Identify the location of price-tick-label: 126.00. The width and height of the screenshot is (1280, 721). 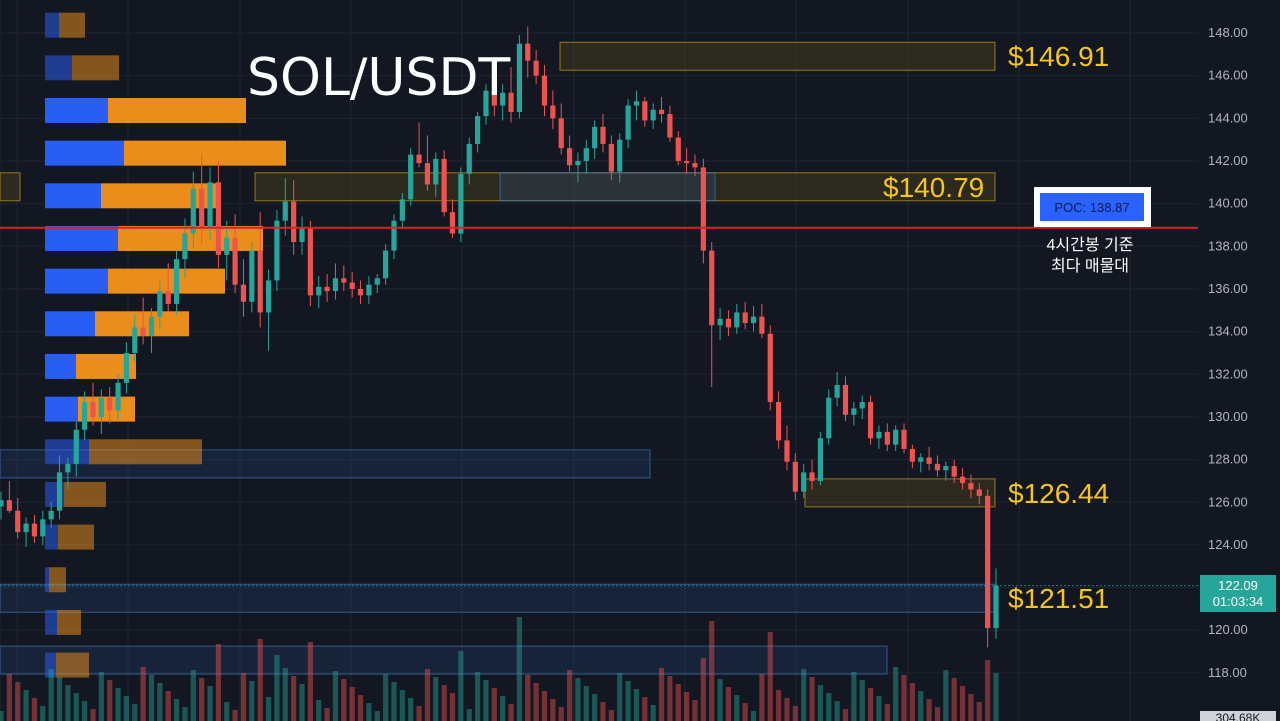
(1228, 501).